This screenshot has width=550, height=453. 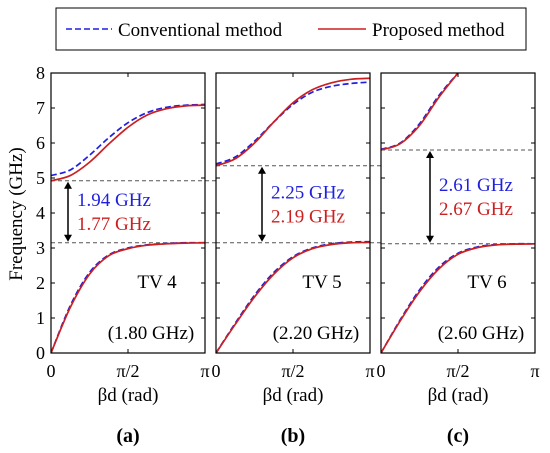 I want to click on tv-label: TV 4, so click(x=157, y=282).